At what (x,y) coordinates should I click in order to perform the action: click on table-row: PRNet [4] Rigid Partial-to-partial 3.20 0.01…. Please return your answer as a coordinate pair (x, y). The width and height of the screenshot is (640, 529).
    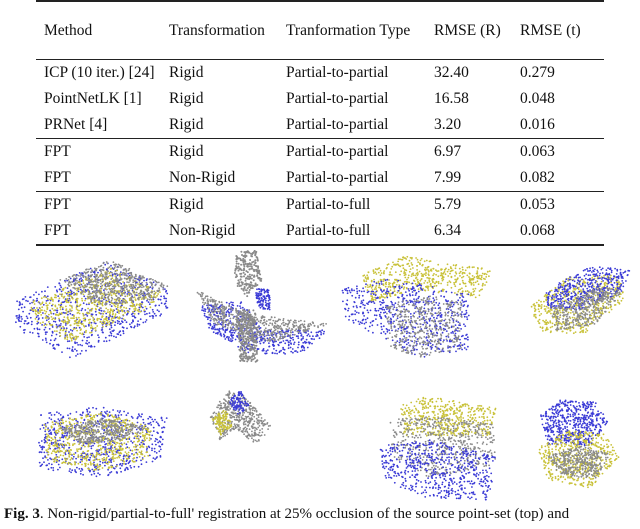
    Looking at the image, I should click on (320, 125).